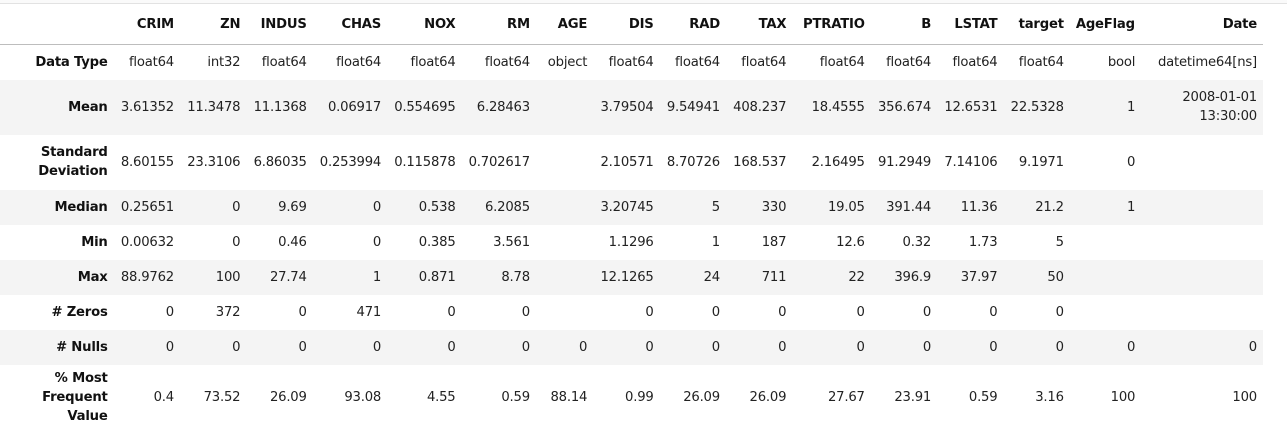 Image resolution: width=1287 pixels, height=431 pixels. Describe the element at coordinates (1252, 347) in the screenshot. I see `cell-date: 0` at that location.